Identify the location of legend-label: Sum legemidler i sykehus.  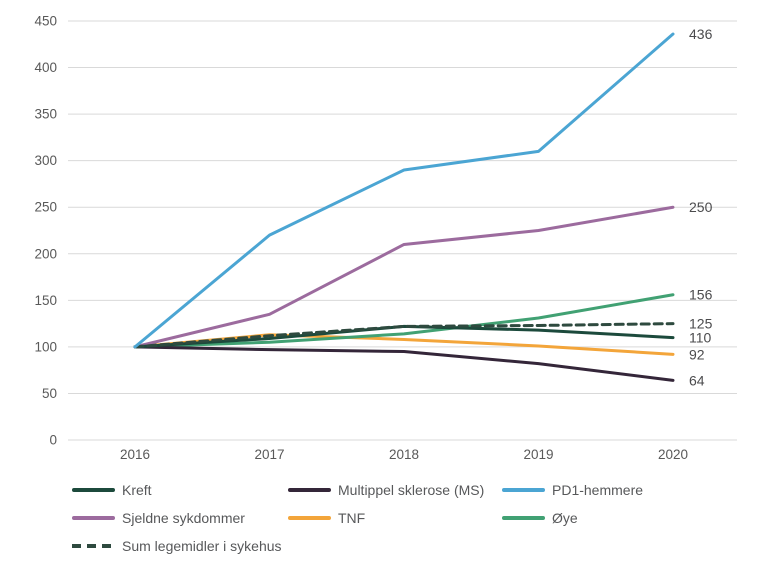
(202, 546).